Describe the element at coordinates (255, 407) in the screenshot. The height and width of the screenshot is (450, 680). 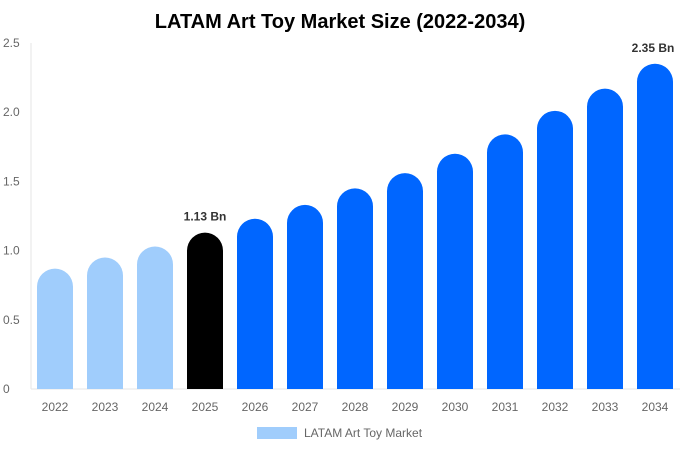
I see `x-tick-label: 2026` at that location.